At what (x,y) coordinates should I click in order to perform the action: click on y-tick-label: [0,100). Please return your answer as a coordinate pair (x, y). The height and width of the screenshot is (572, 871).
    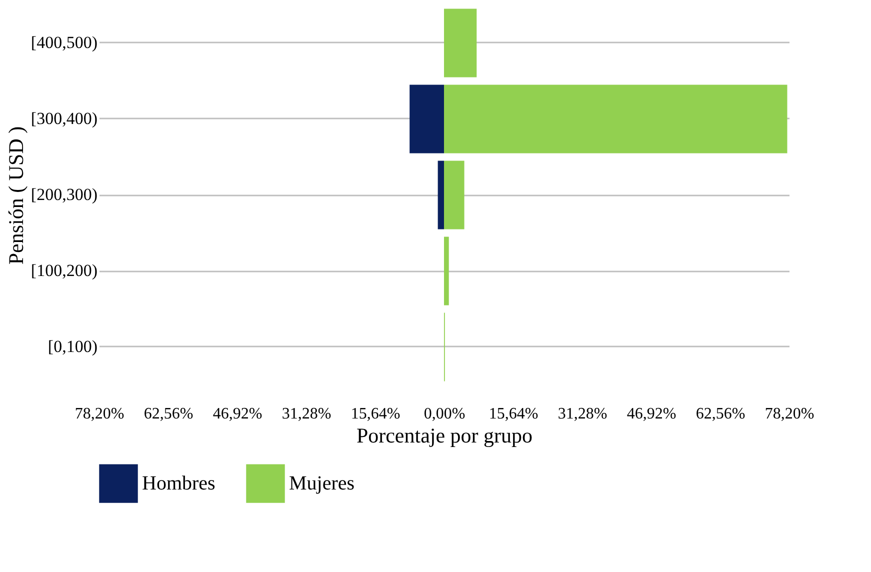
    Looking at the image, I should click on (73, 346).